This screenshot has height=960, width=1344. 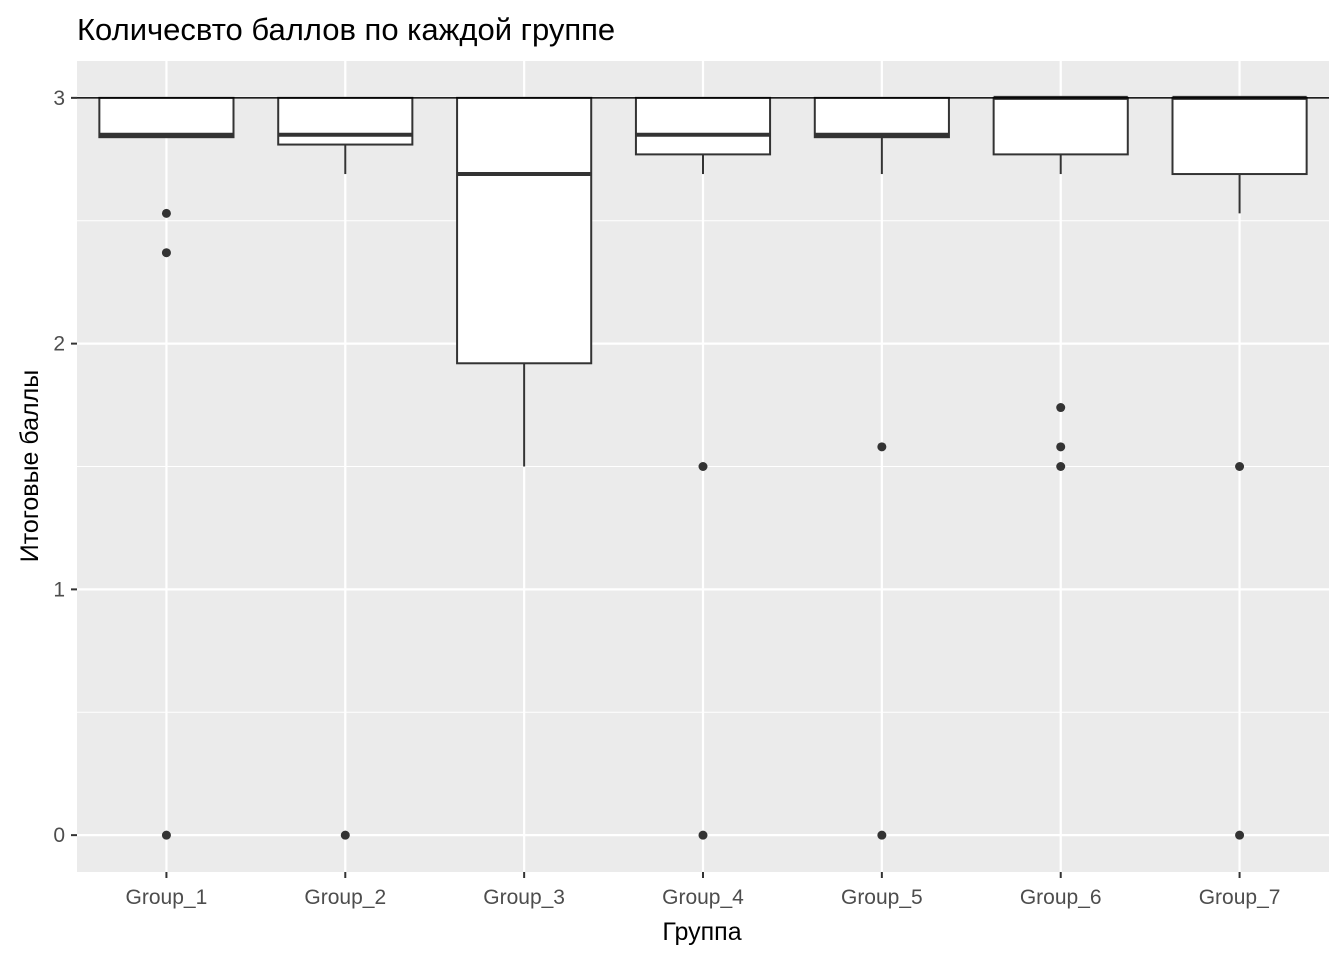 What do you see at coordinates (345, 897) in the screenshot?
I see `x-tick-label: Group_2` at bounding box center [345, 897].